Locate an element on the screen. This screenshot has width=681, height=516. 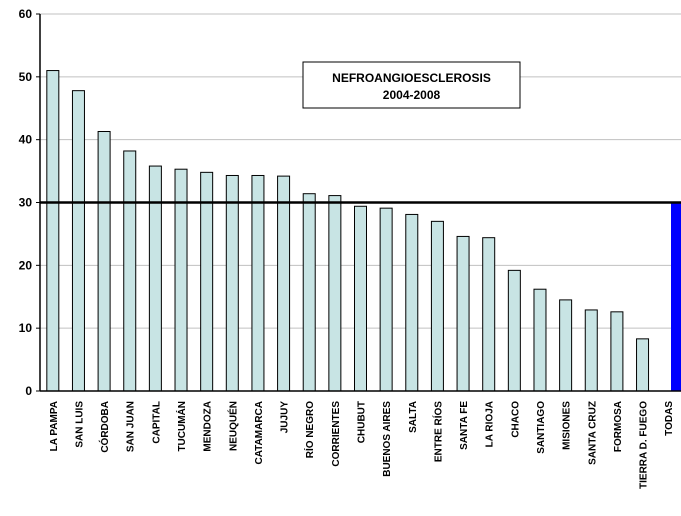
chart-title: NEFROANGIOESCLEROSIS is located at coordinates (411, 78).